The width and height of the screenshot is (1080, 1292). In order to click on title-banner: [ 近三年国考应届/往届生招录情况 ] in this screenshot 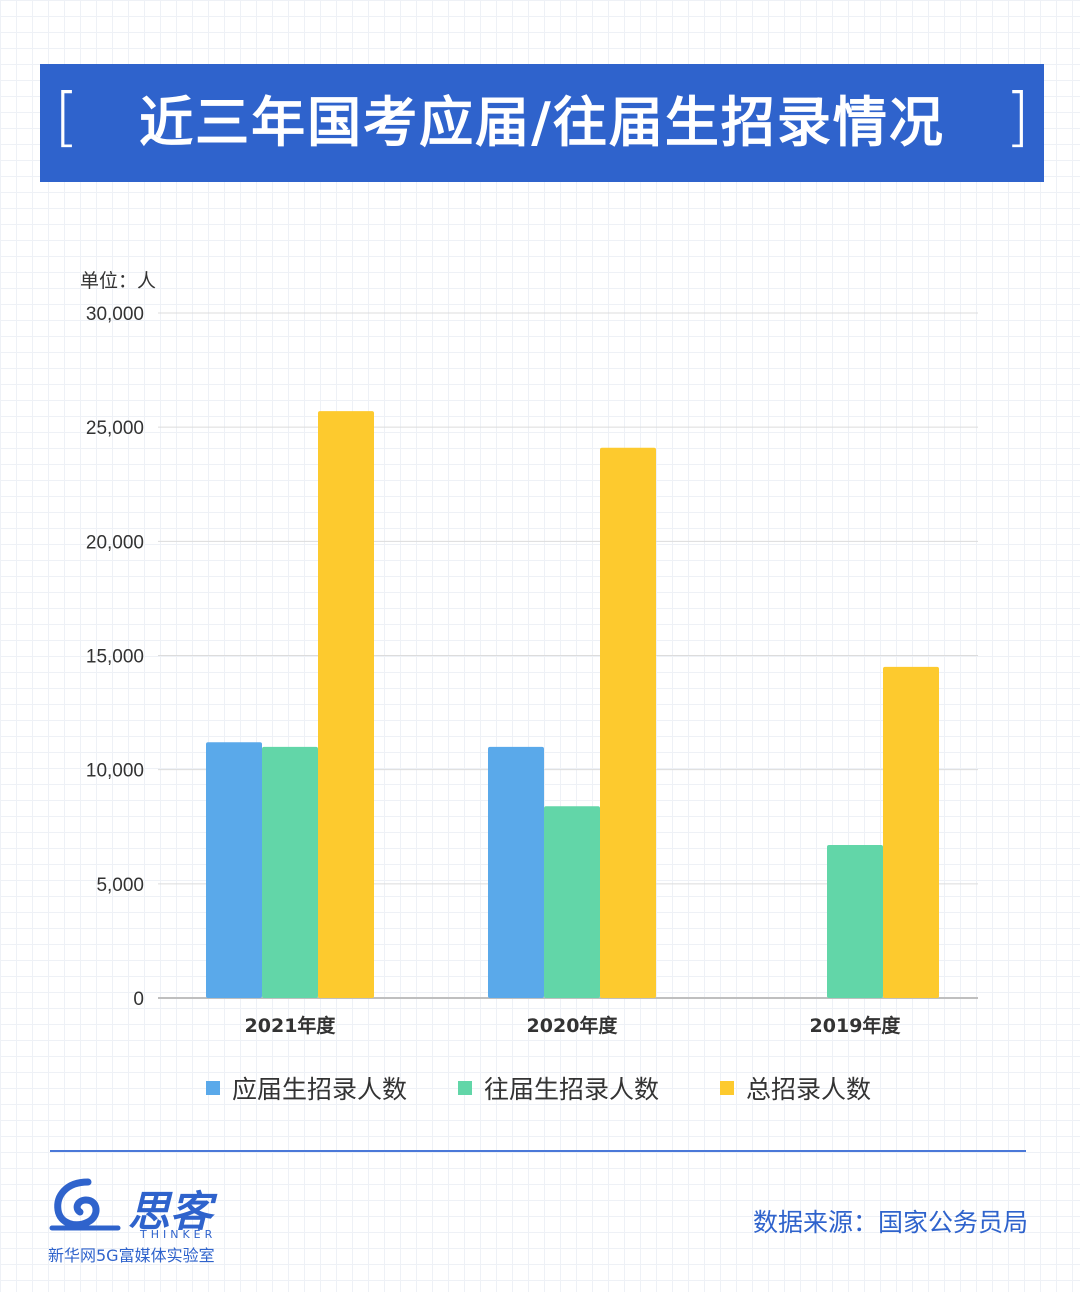, I will do `click(542, 123)`.